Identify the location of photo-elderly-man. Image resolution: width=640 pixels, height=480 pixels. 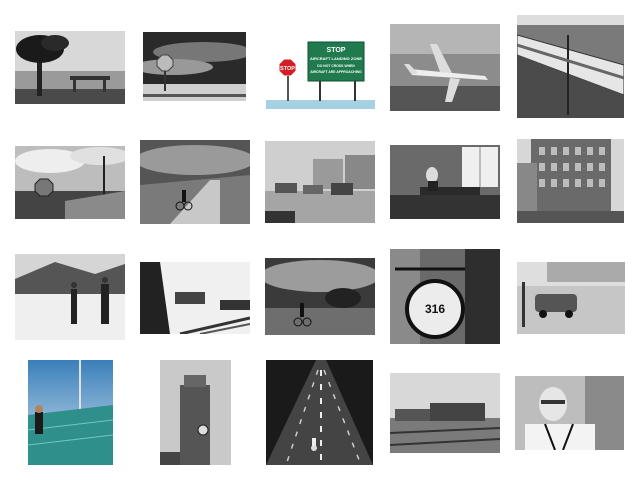
(569, 413).